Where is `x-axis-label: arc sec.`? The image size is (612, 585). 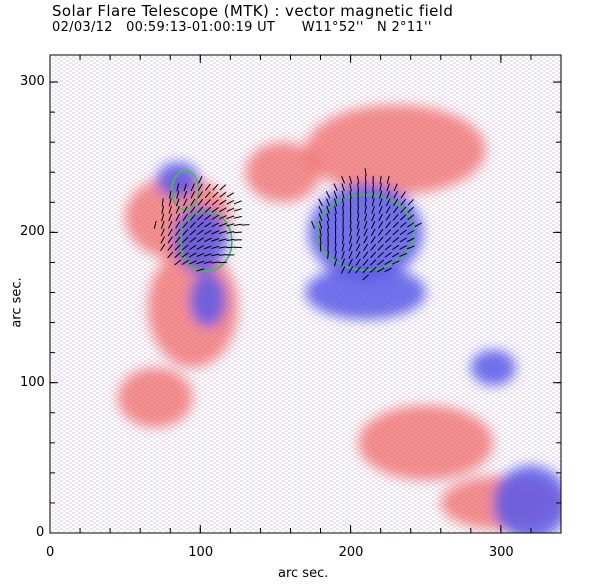
x-axis-label: arc sec. is located at coordinates (303, 573).